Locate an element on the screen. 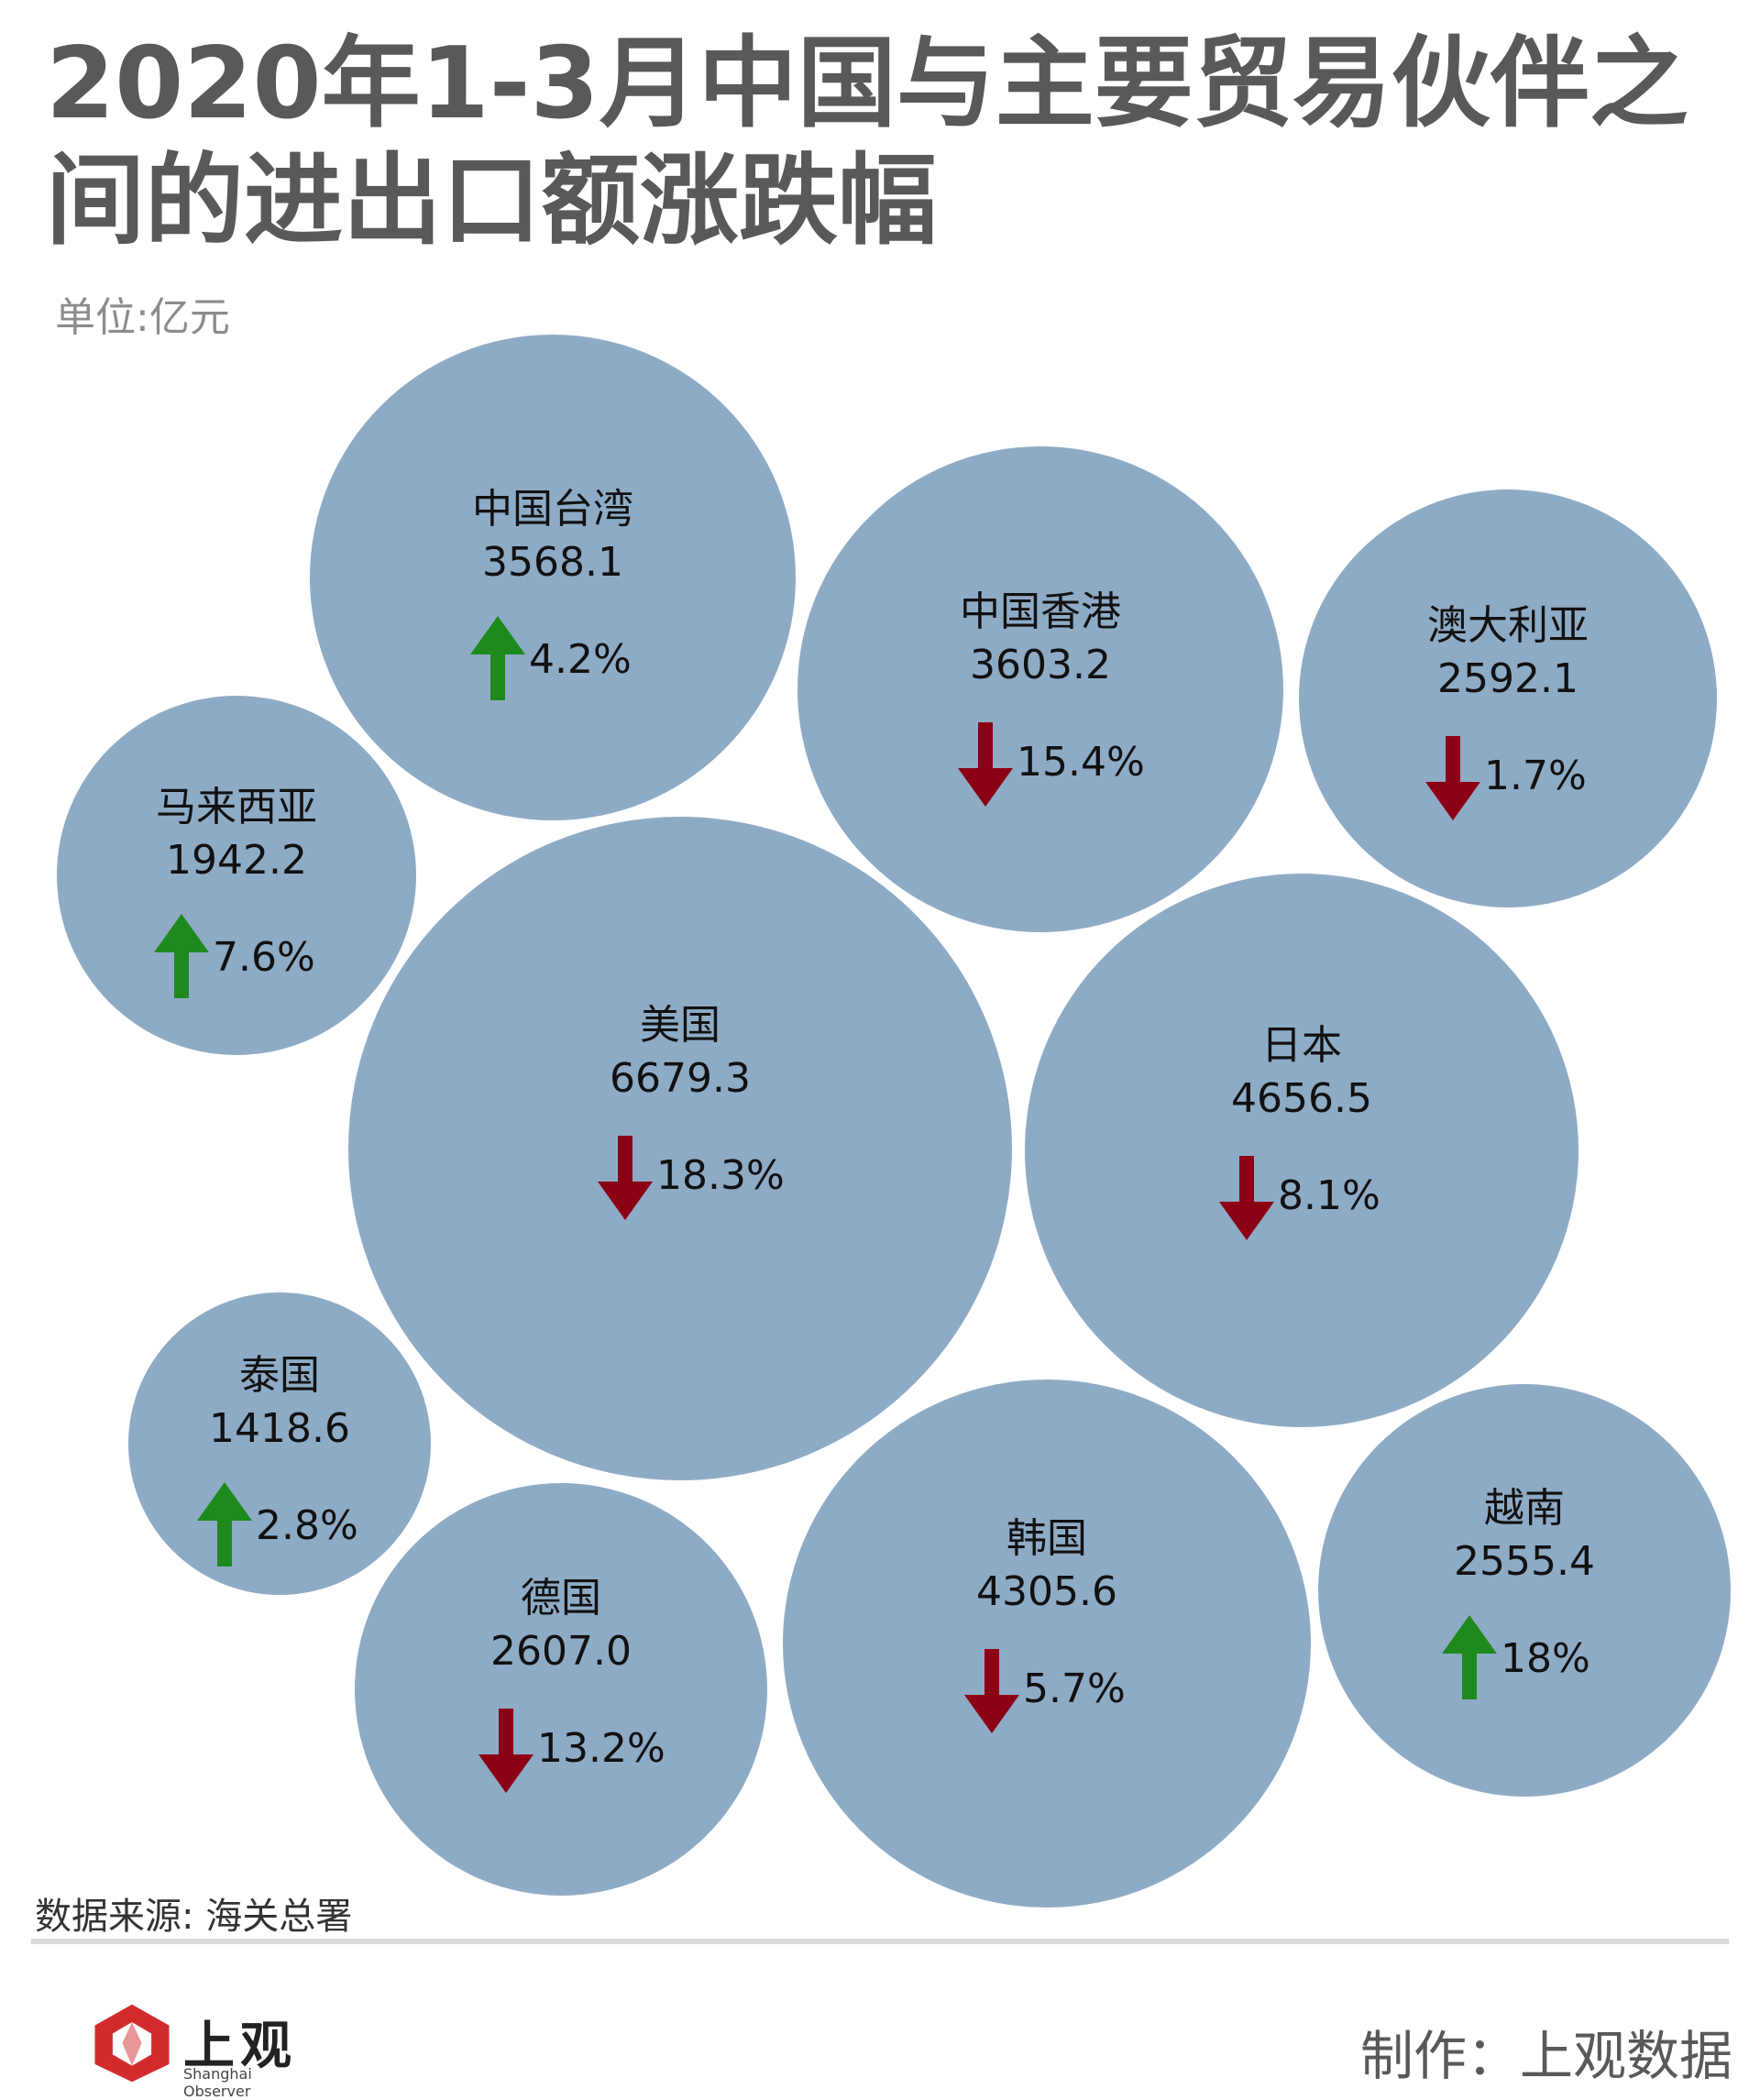 The width and height of the screenshot is (1760, 2100). bubble-change: 15.4% is located at coordinates (1081, 762).